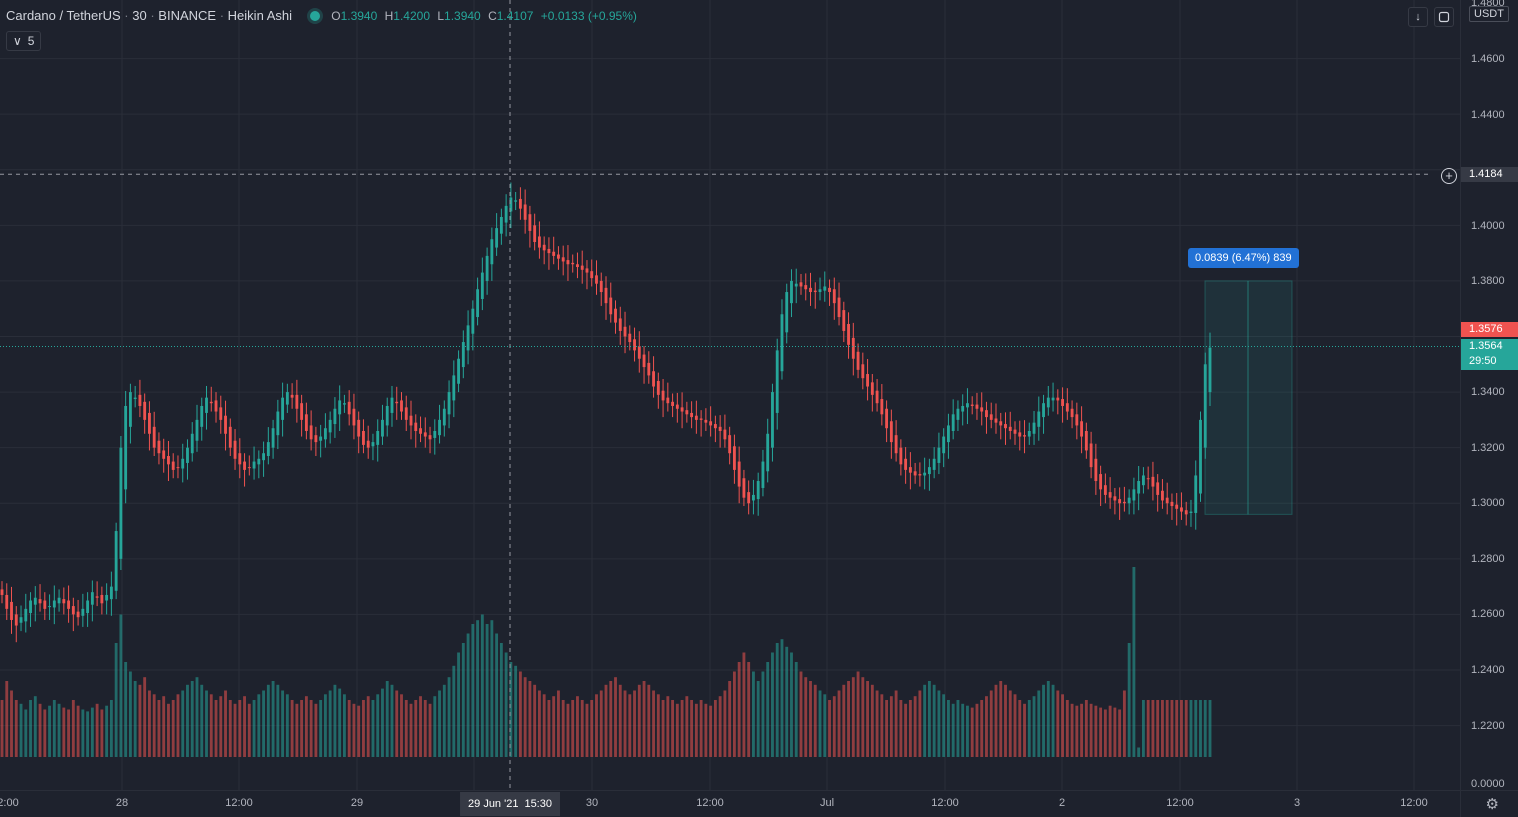  What do you see at coordinates (1243, 258) in the screenshot?
I see `measure-tool-label: 0.0839 (6.47%) 839` at bounding box center [1243, 258].